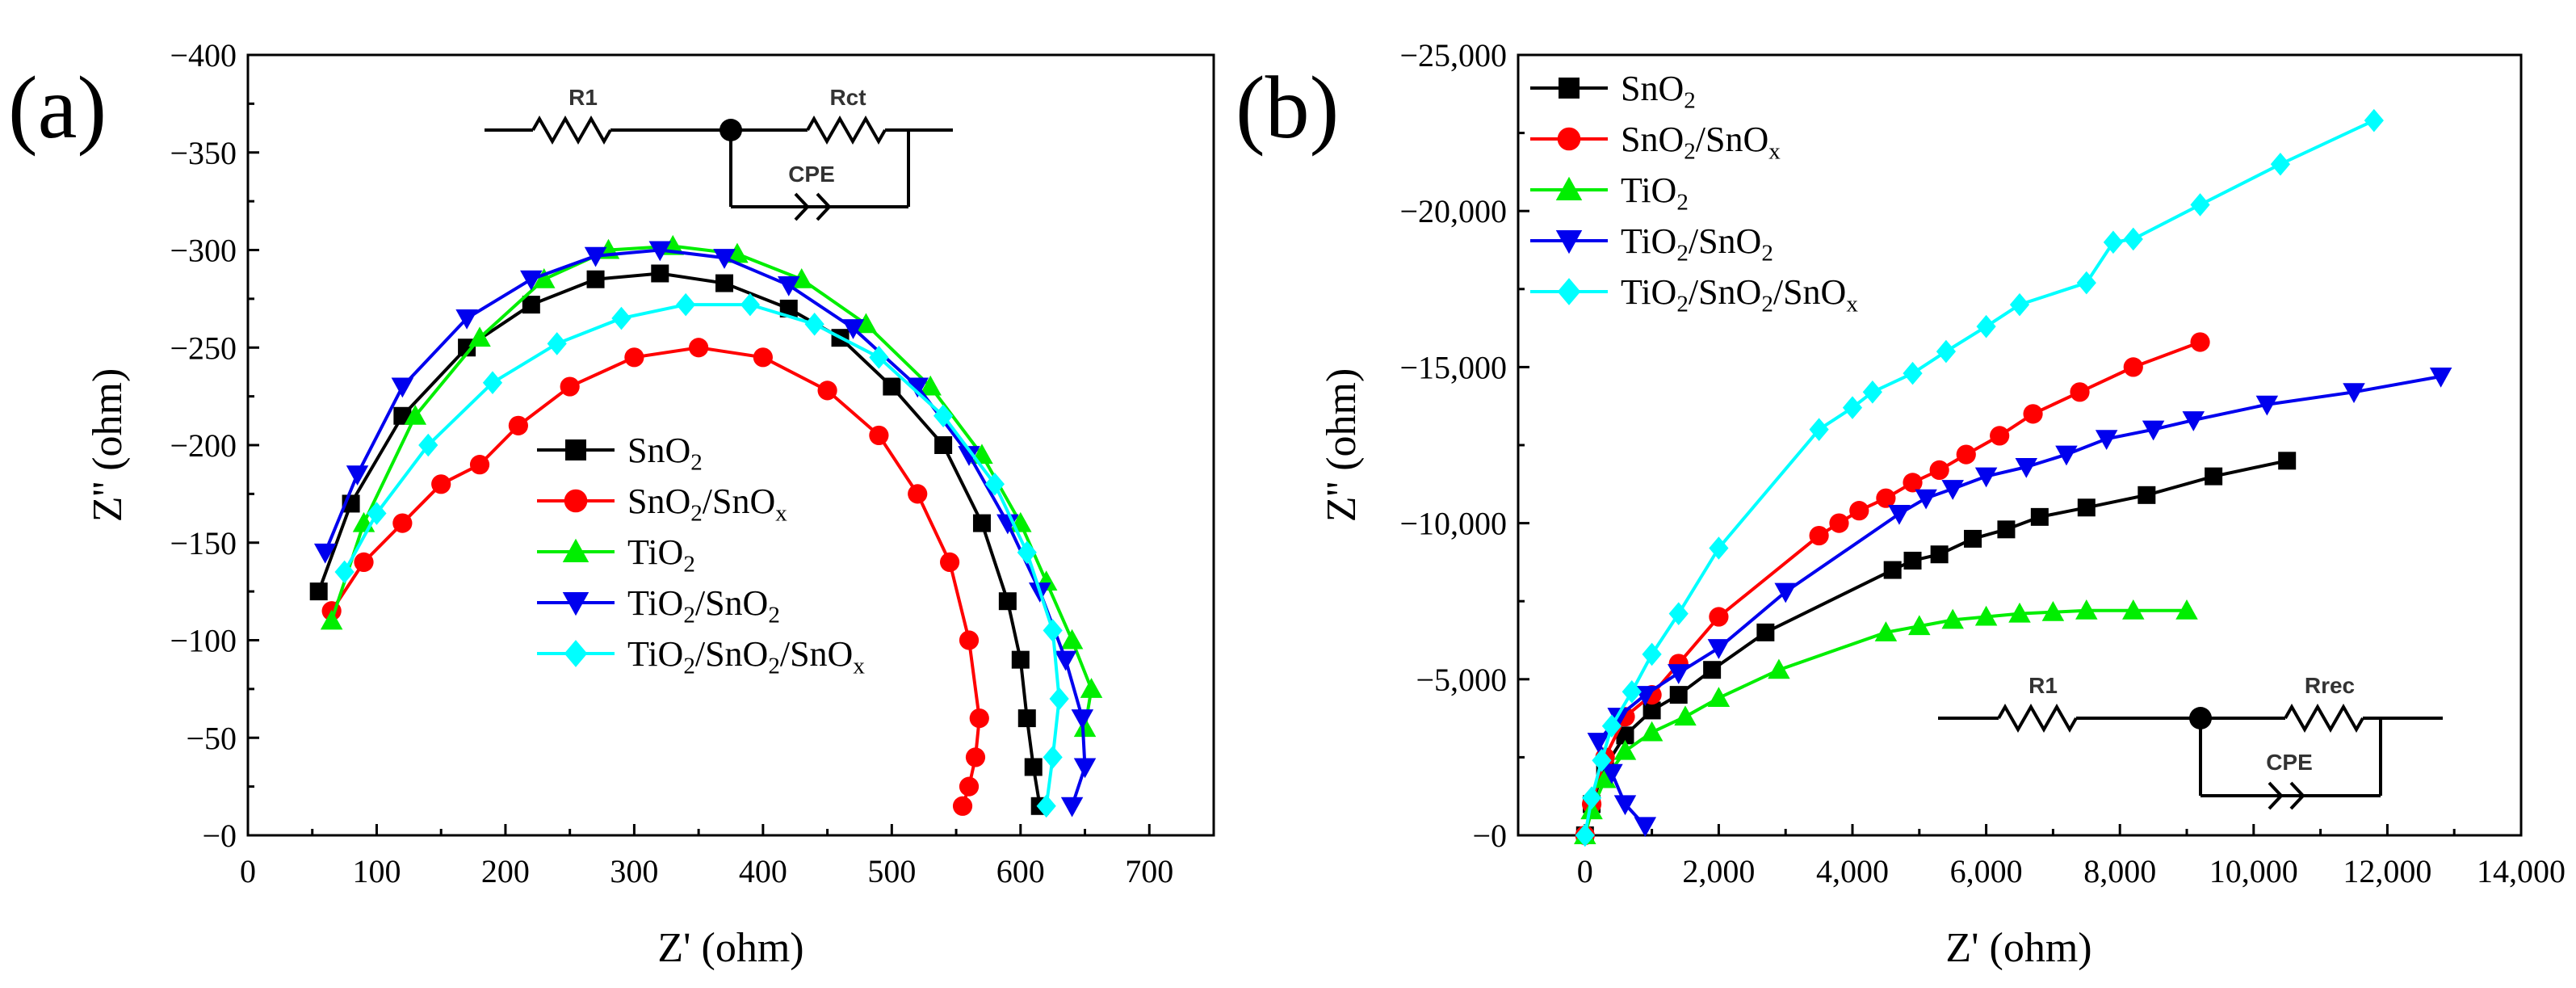 The image size is (2576, 988). What do you see at coordinates (1852, 871) in the screenshot?
I see `x-tick-label: 4,000` at bounding box center [1852, 871].